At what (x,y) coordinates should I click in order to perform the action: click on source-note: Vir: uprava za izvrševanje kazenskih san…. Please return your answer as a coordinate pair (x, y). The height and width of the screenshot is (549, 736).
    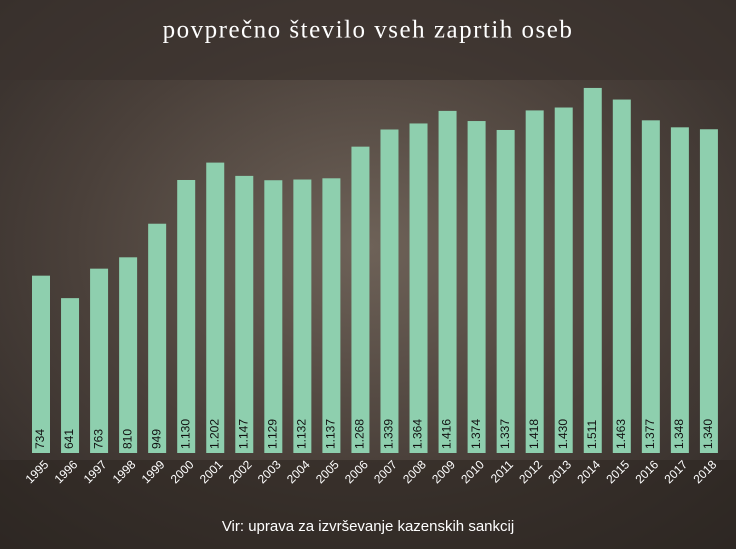
    Looking at the image, I should click on (368, 526).